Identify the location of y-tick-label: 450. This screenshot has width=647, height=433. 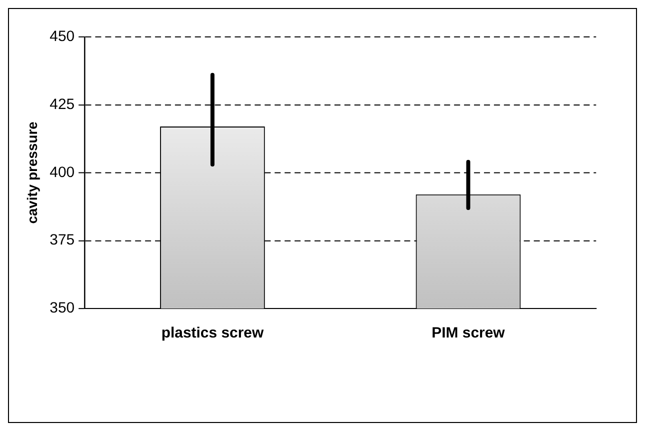
(62, 36).